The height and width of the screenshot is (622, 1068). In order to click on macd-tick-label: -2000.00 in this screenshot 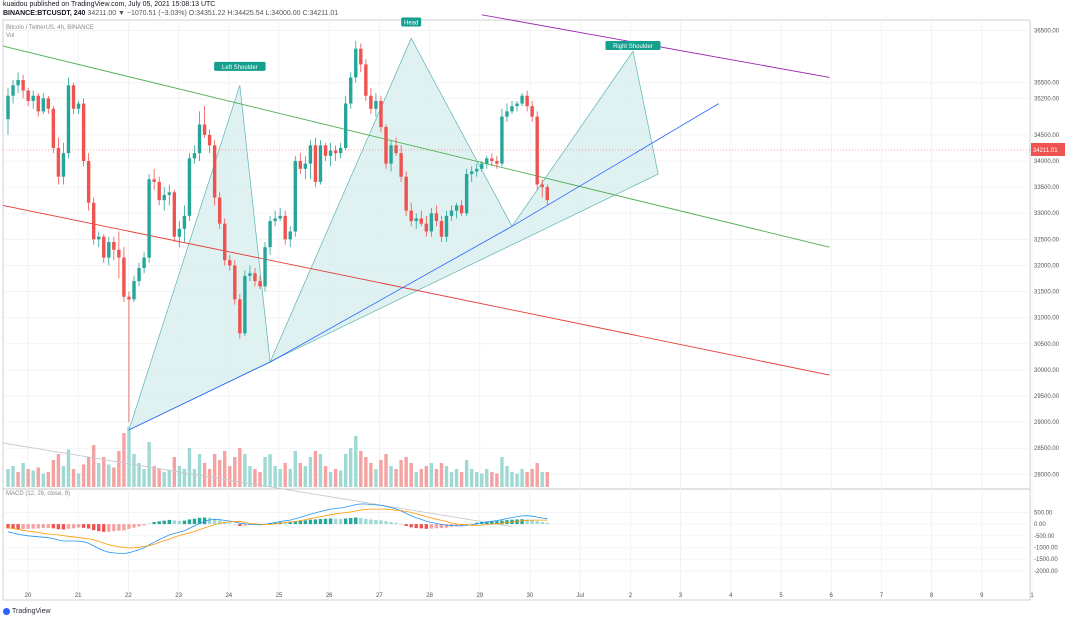, I will do `click(1046, 572)`.